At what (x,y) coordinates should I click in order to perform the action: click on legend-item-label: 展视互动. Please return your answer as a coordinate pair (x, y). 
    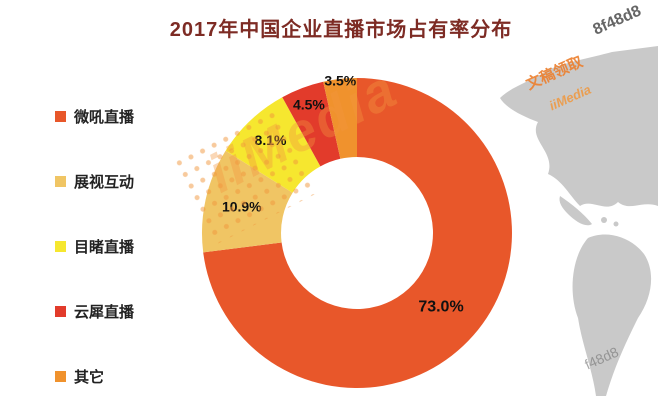
    Looking at the image, I should click on (104, 182).